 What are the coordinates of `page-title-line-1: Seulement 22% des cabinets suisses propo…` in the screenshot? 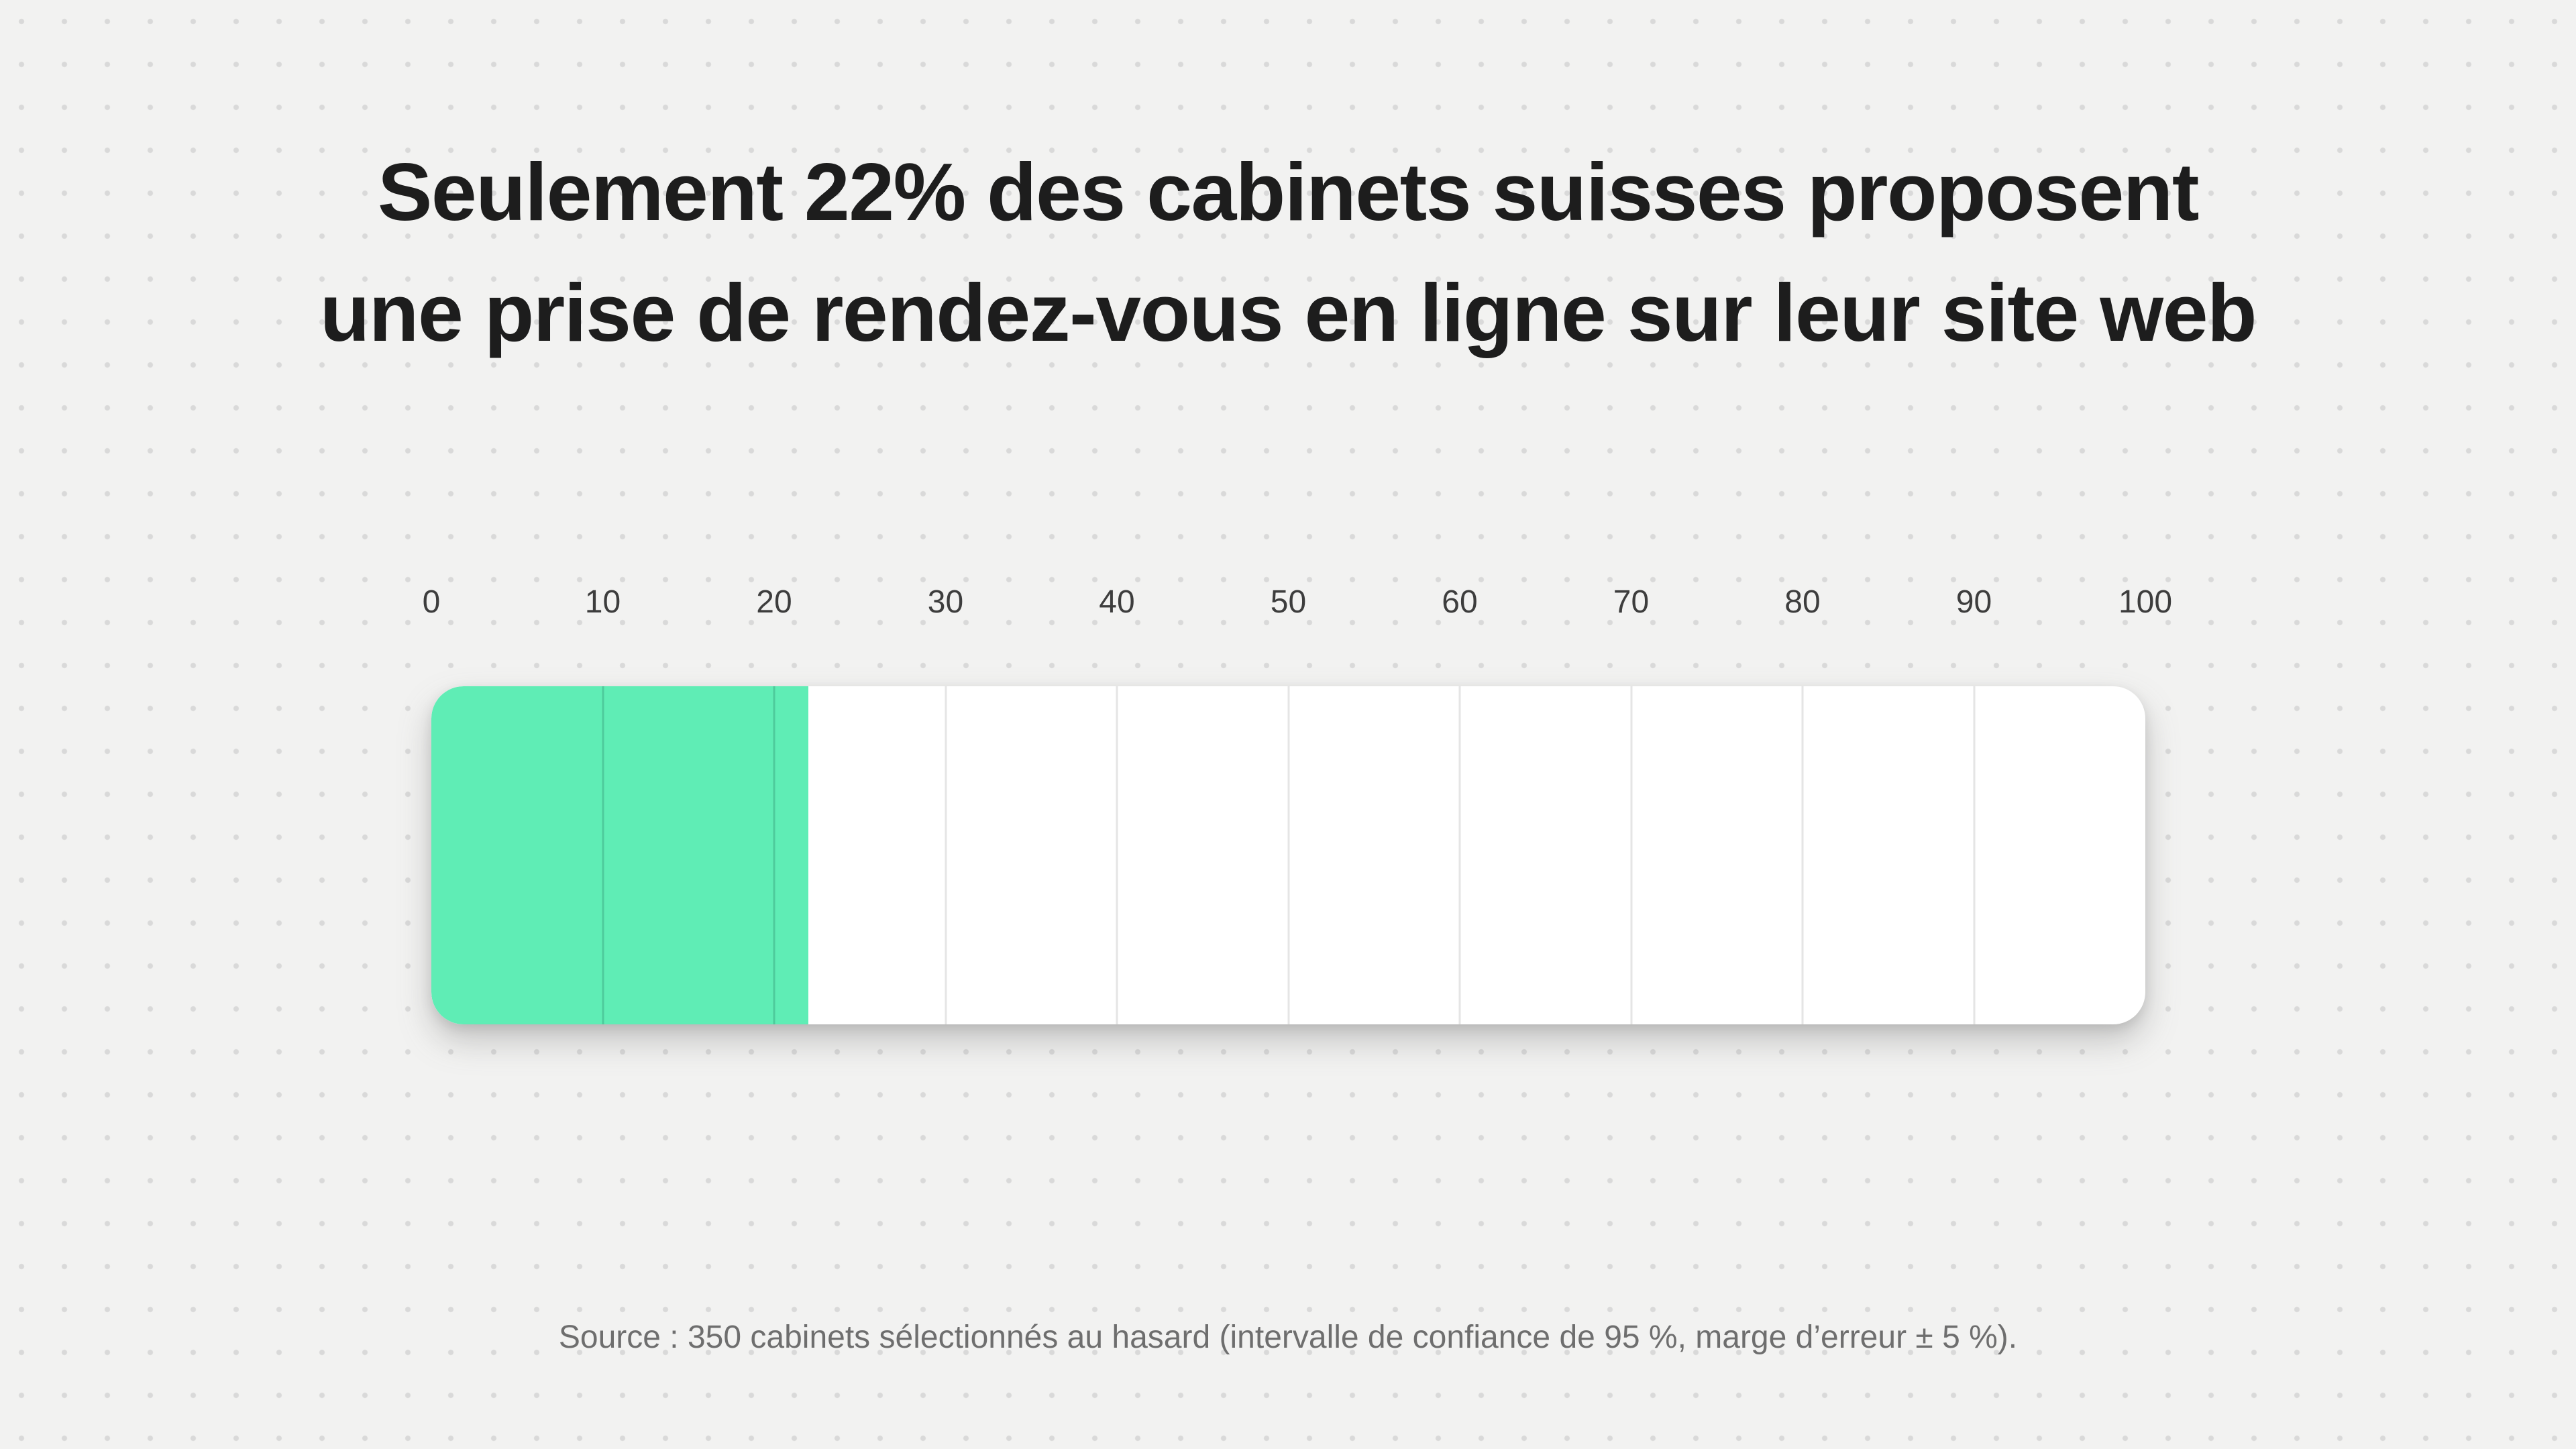 It's located at (1288, 191).